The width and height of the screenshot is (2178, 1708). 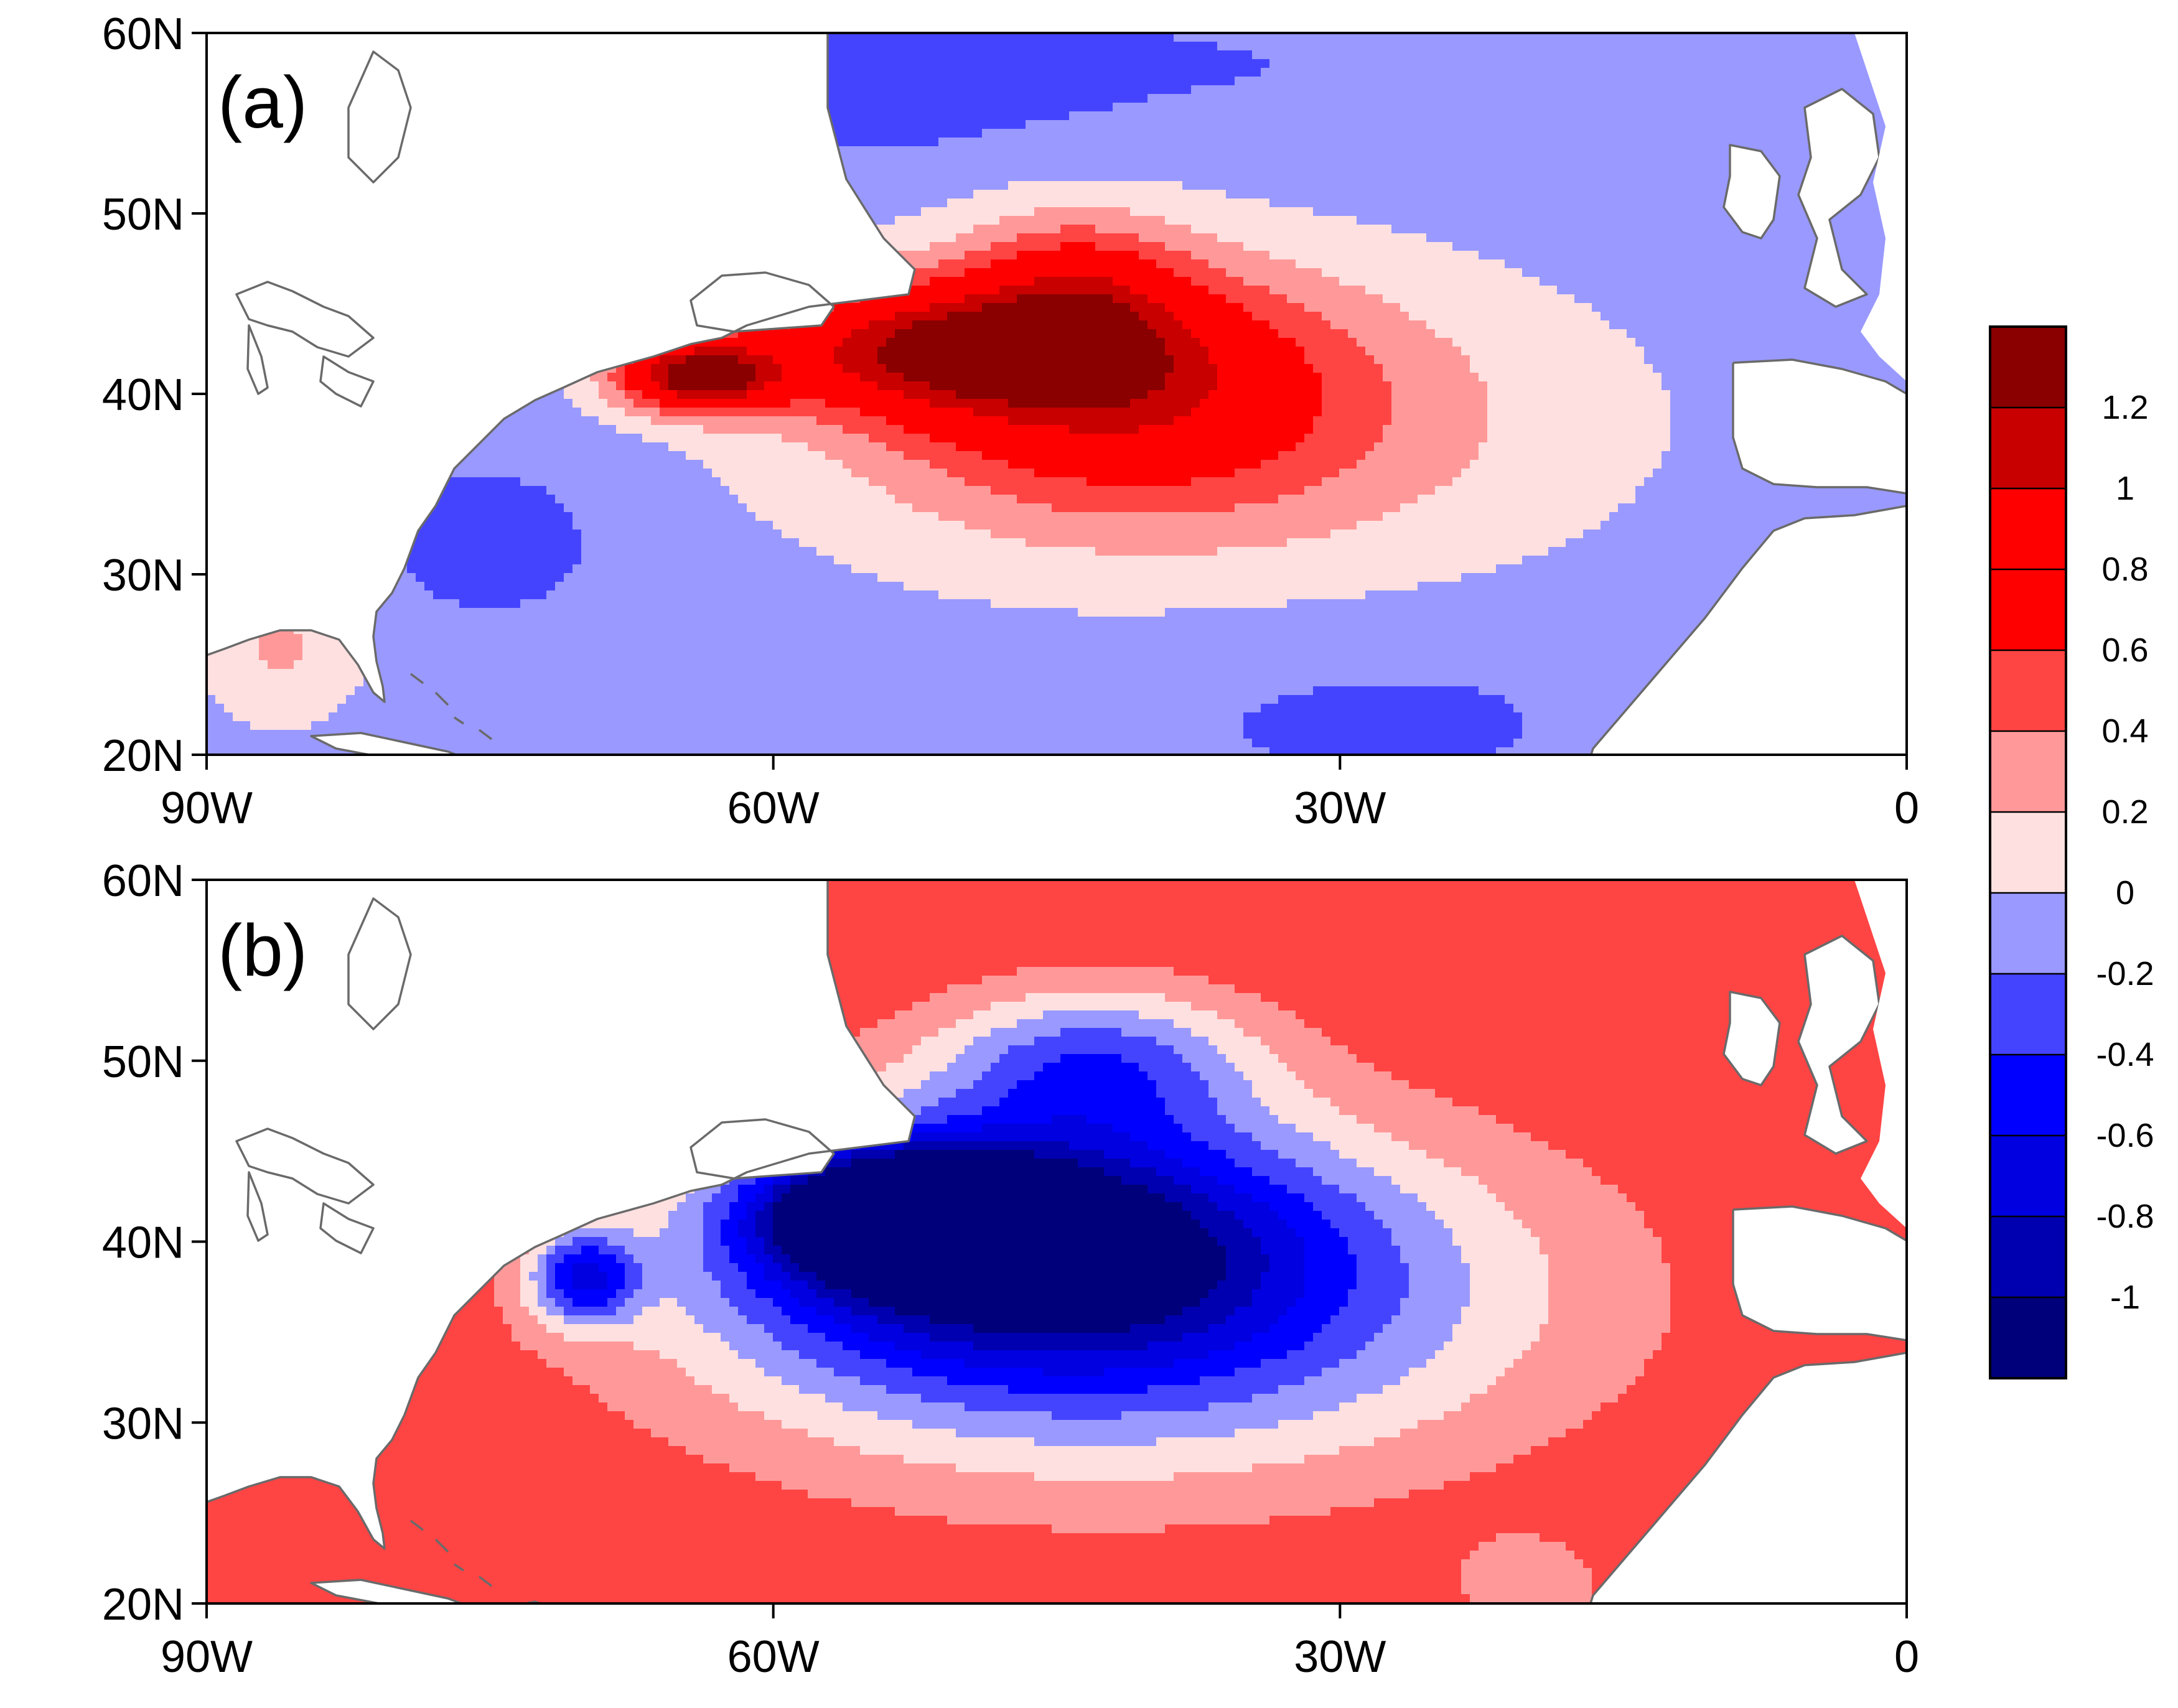 I want to click on colorbar-tick-label: -0.4, so click(x=2125, y=1054).